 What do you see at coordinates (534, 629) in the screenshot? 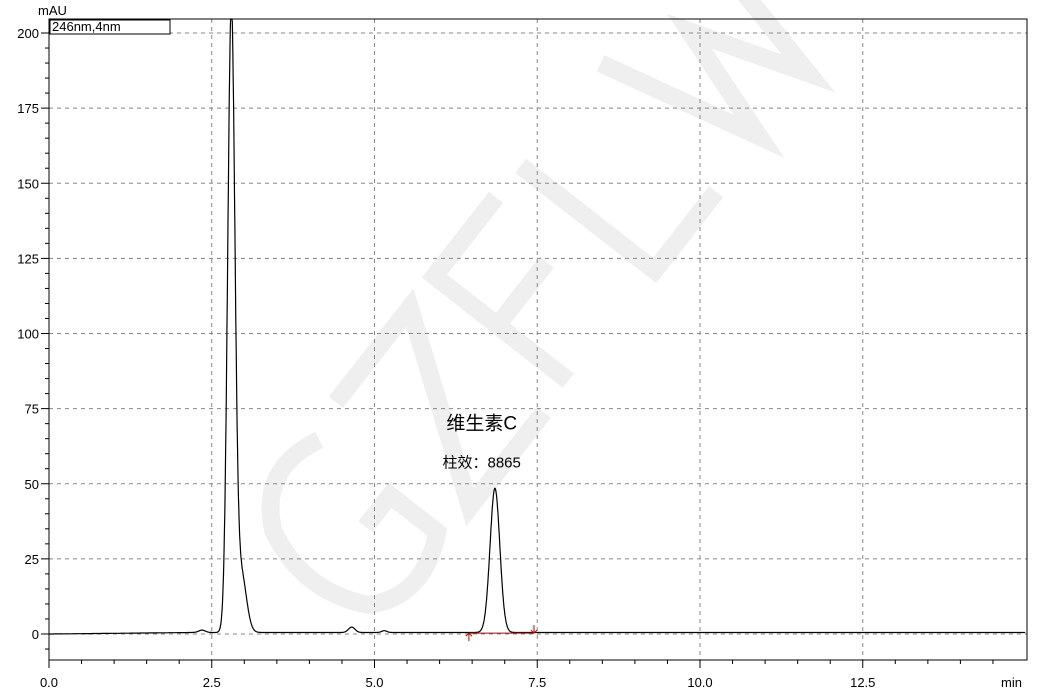
I see `integration-end-marker` at bounding box center [534, 629].